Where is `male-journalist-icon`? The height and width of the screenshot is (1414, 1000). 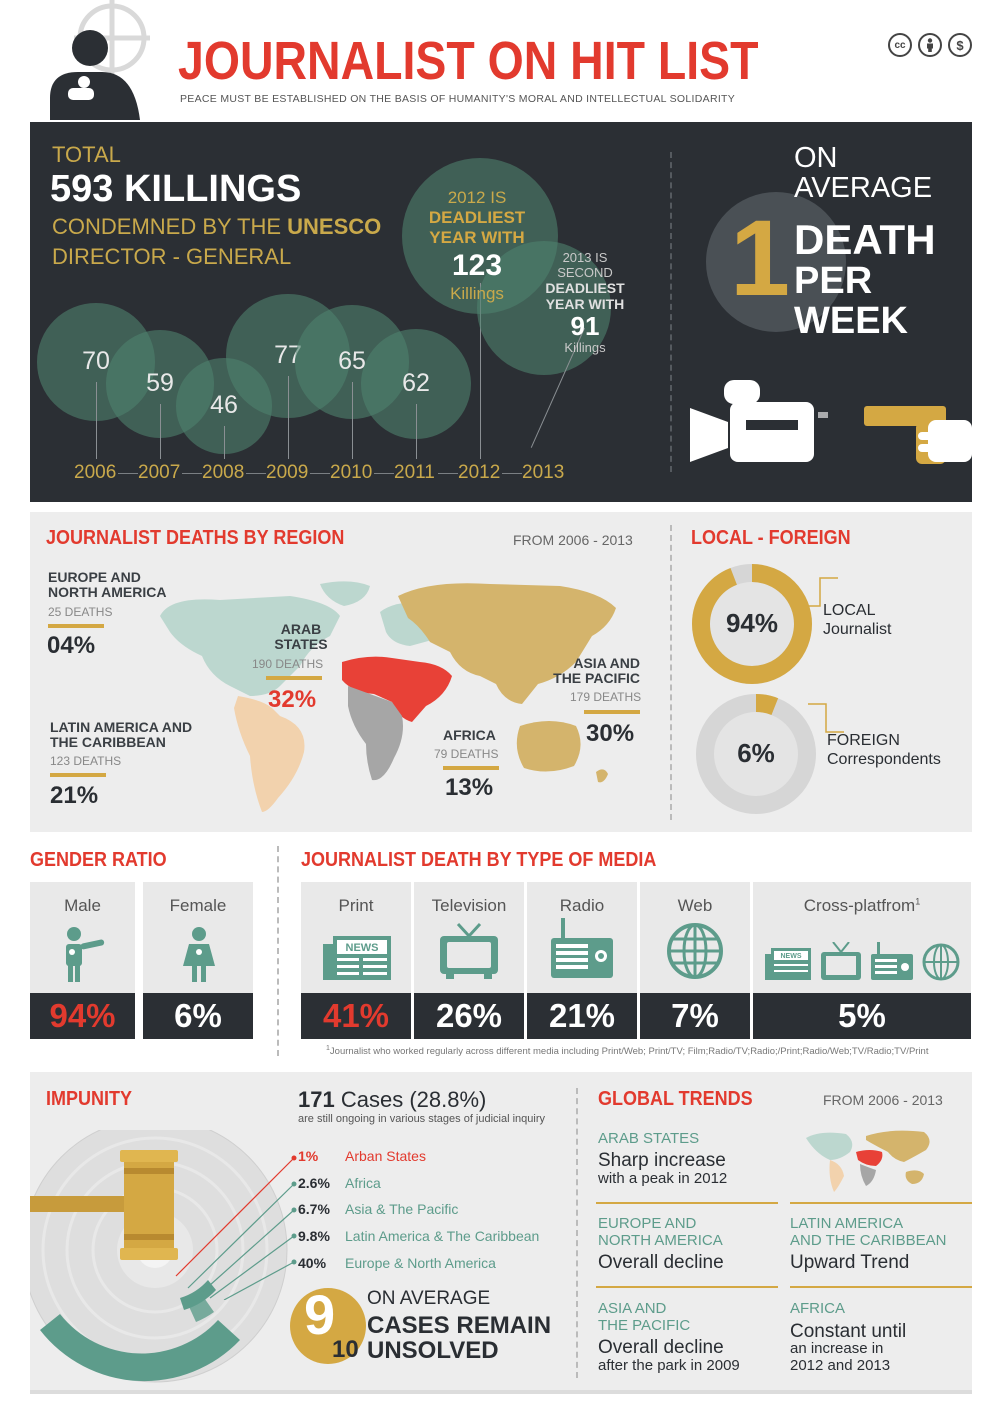
male-journalist-icon is located at coordinates (85, 954).